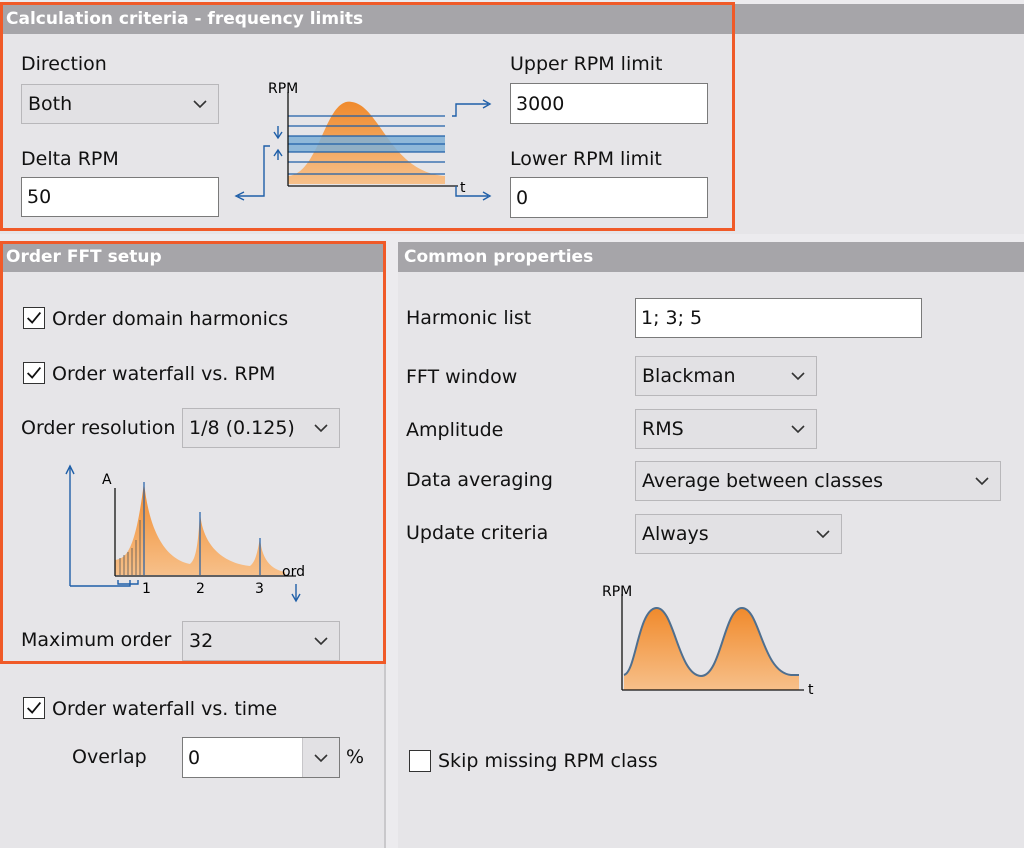 The height and width of the screenshot is (848, 1024). What do you see at coordinates (540, 103) in the screenshot?
I see `upper-rpm-value: 3000` at bounding box center [540, 103].